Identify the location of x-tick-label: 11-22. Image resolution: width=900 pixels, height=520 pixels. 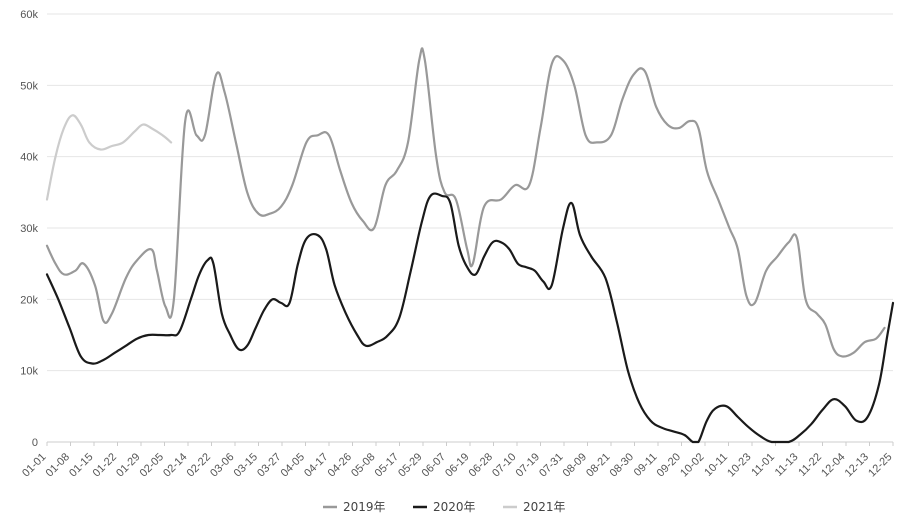
(810, 465).